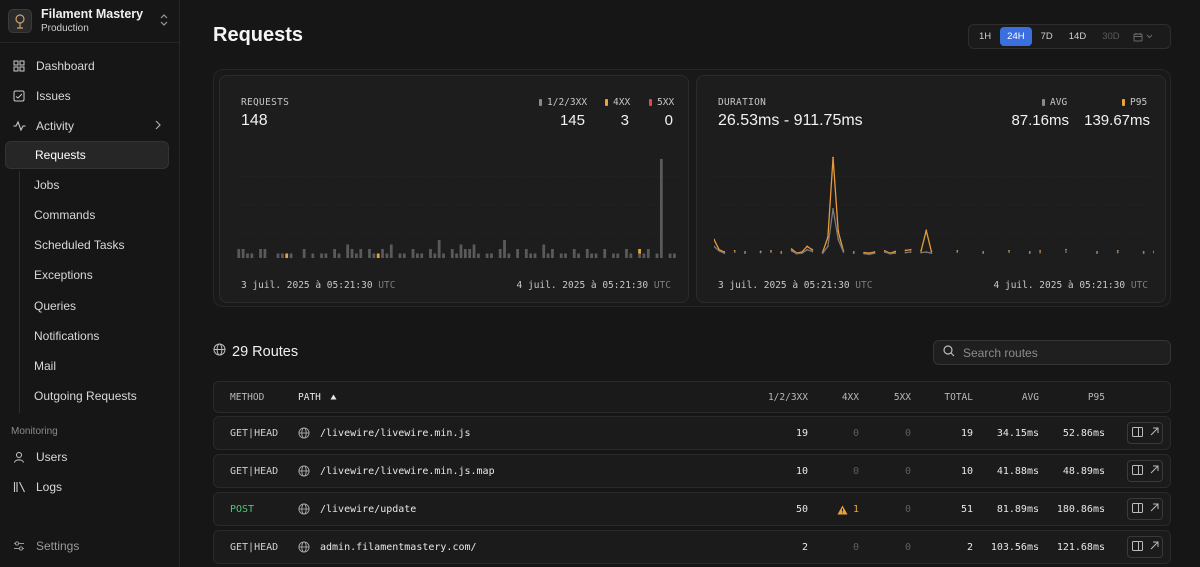  What do you see at coordinates (966, 509) in the screenshot?
I see `route-total: 51` at bounding box center [966, 509].